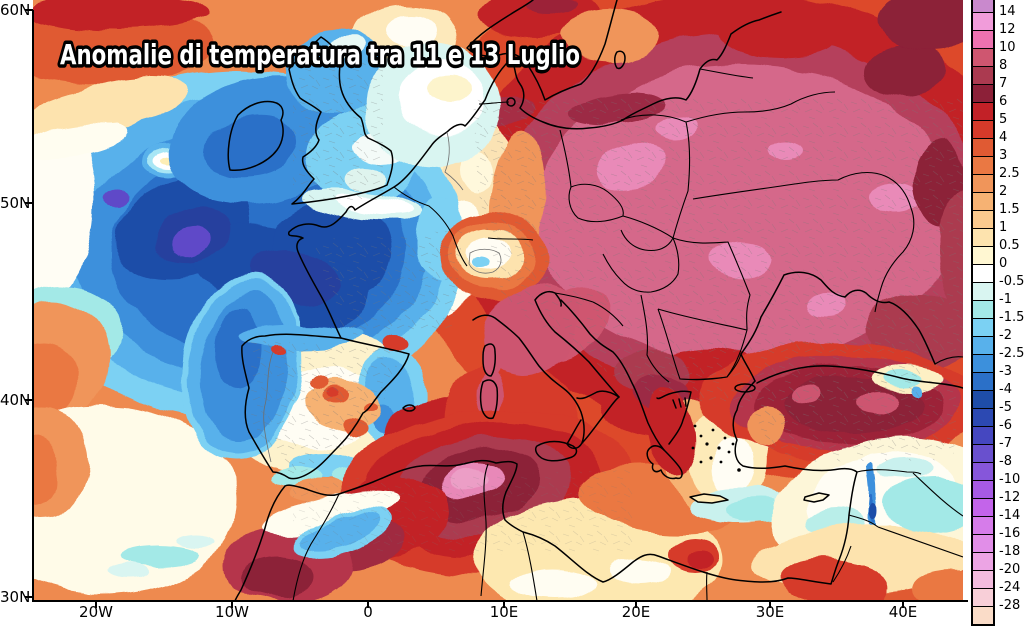 The image size is (1024, 626). What do you see at coordinates (1005, 335) in the screenshot?
I see `colorbar-tick-label: -2` at bounding box center [1005, 335].